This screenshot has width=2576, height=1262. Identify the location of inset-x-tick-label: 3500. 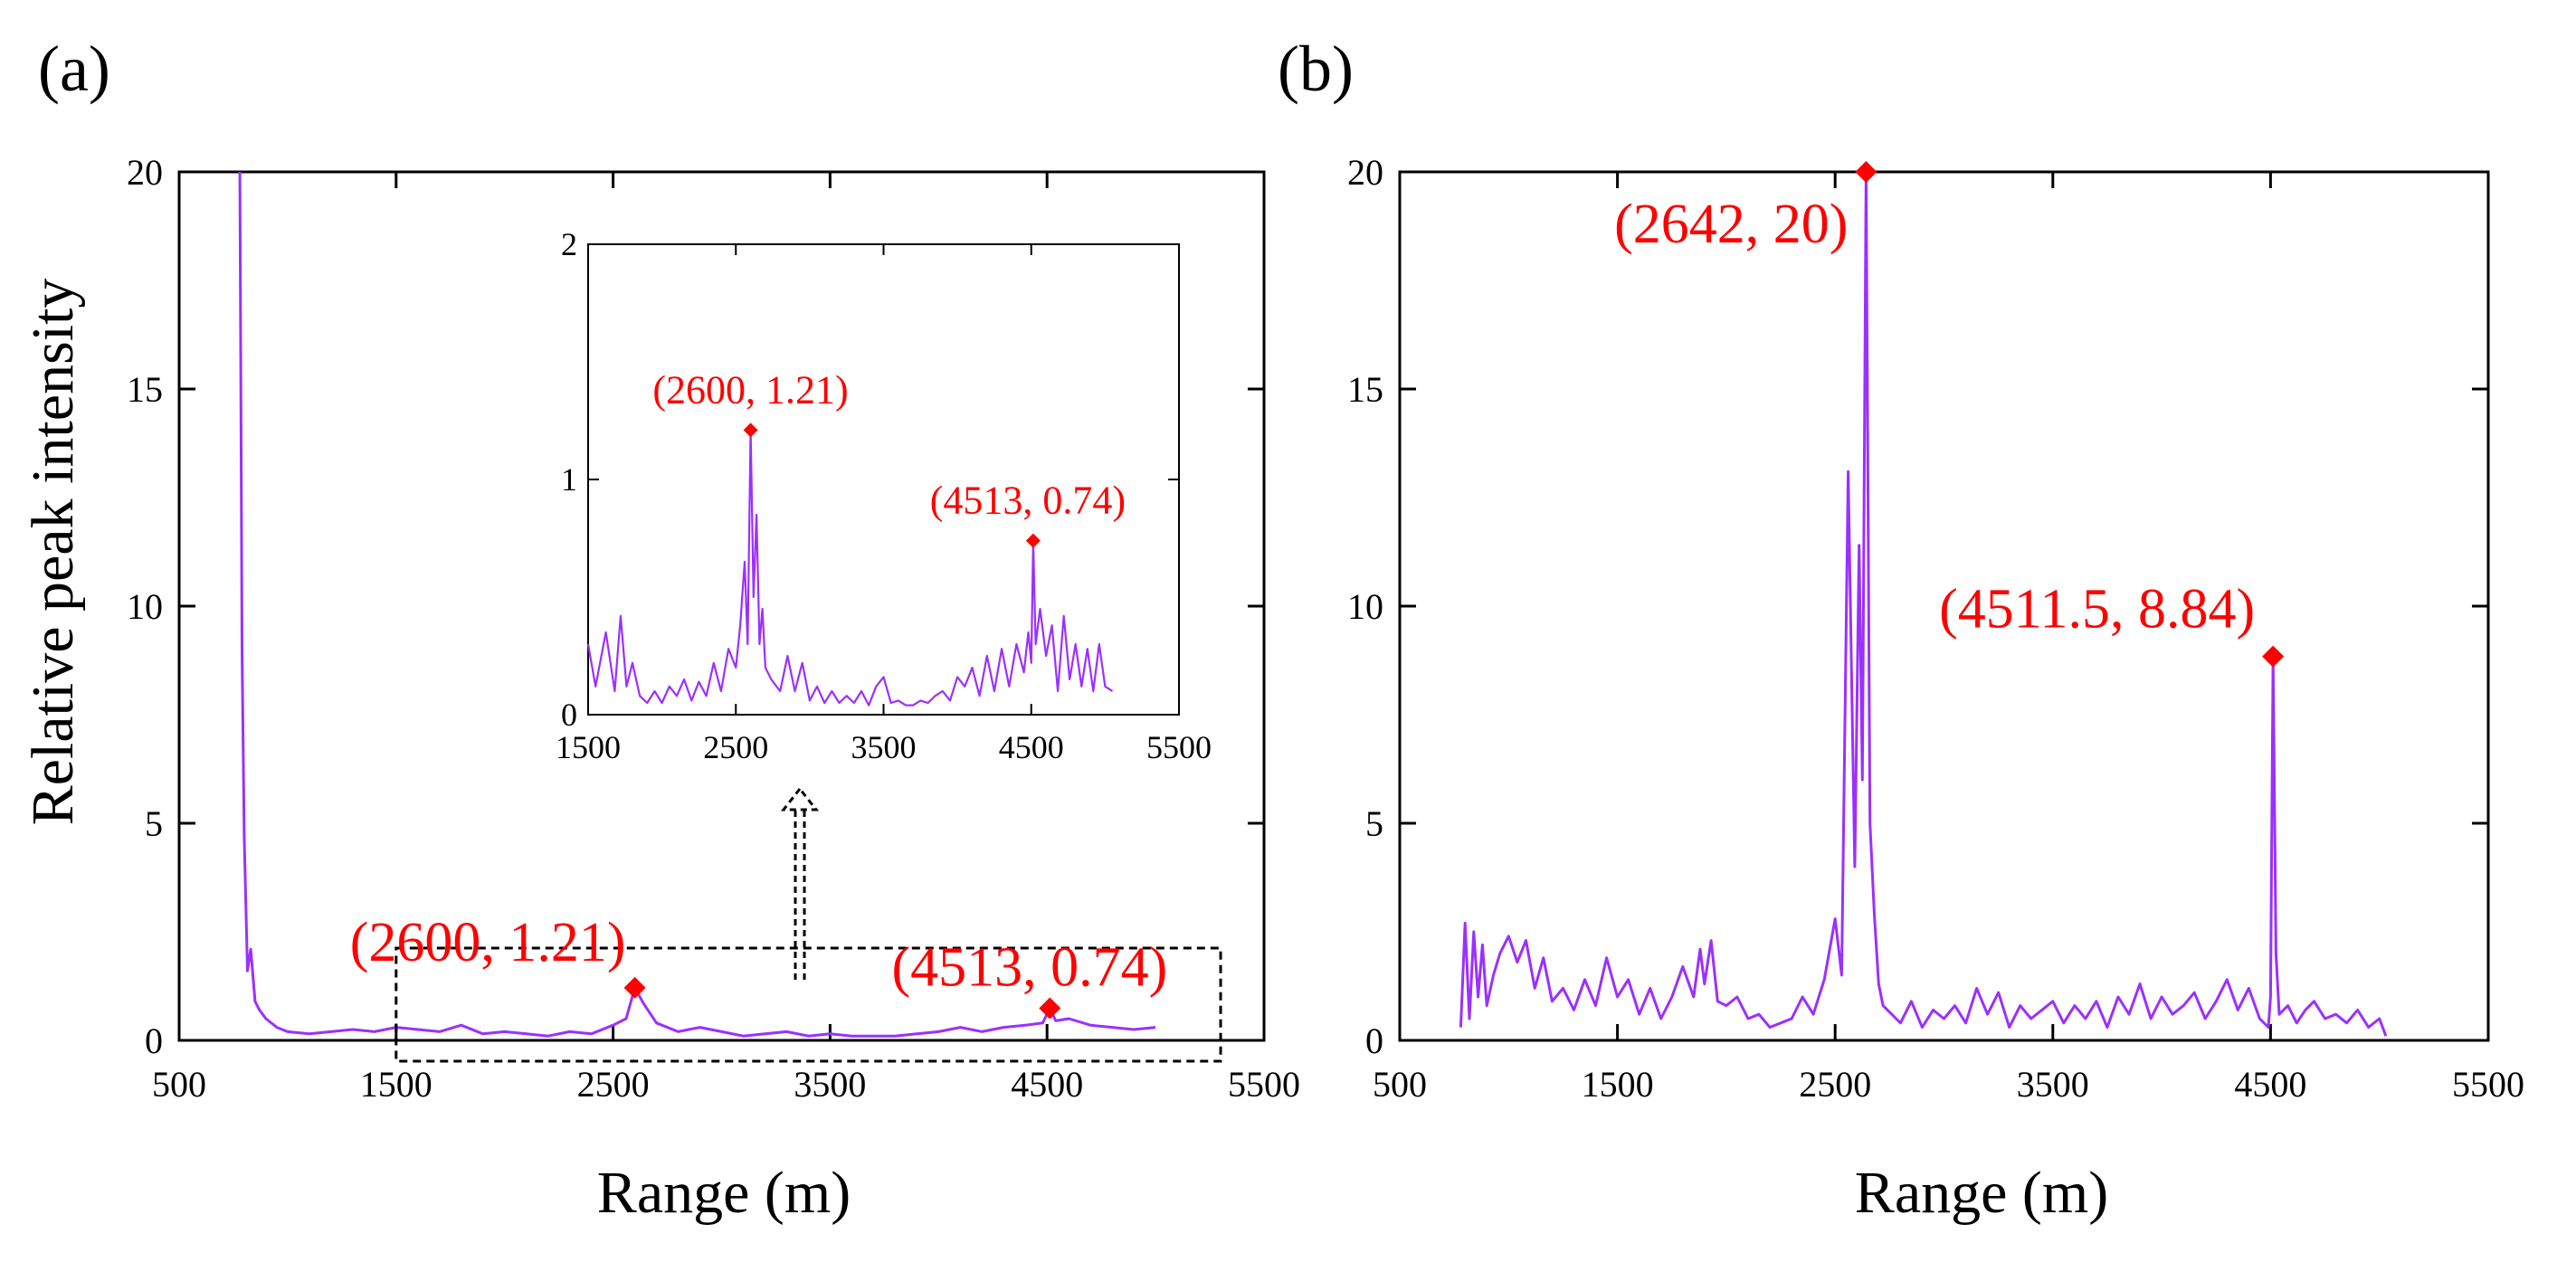
(884, 747).